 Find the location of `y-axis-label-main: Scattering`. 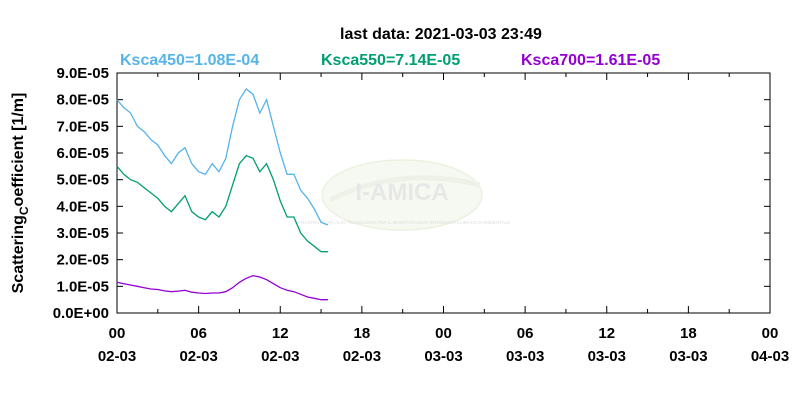

y-axis-label-main: Scattering is located at coordinates (18, 254).